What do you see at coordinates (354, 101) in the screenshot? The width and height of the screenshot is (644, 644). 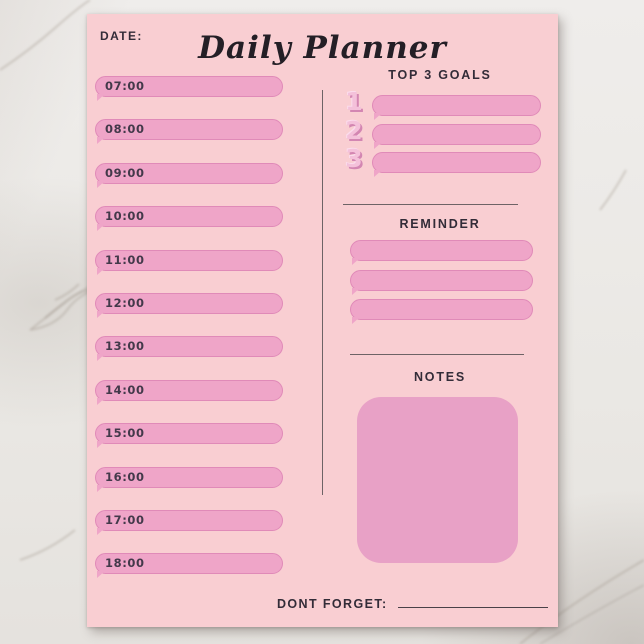 I see `goal-number: 1` at bounding box center [354, 101].